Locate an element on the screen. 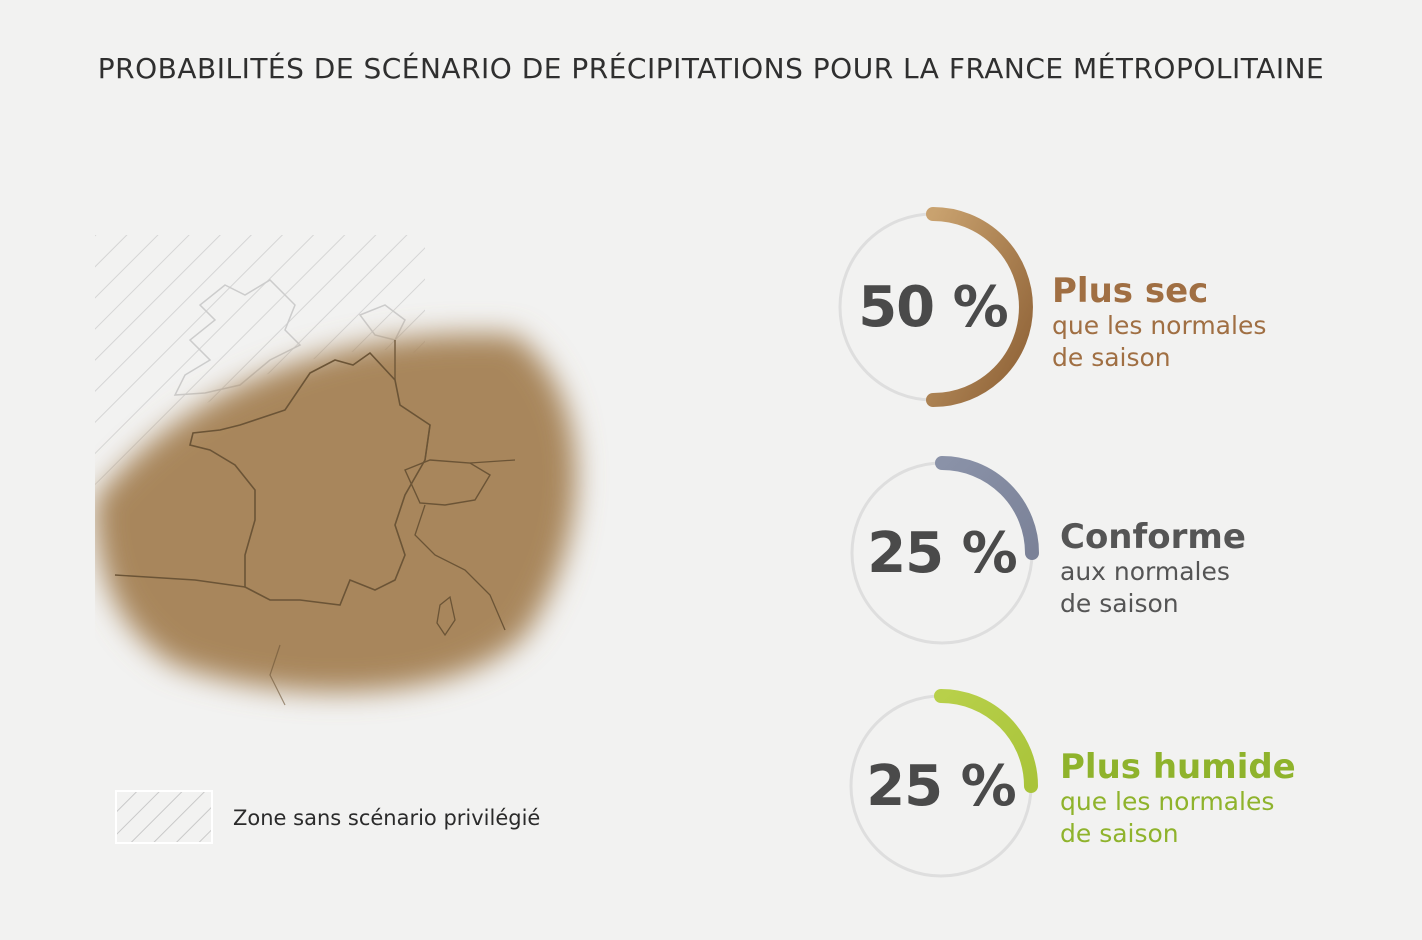 Image resolution: width=1422 pixels, height=940 pixels. sub2-dry: de saison is located at coordinates (1111, 357).